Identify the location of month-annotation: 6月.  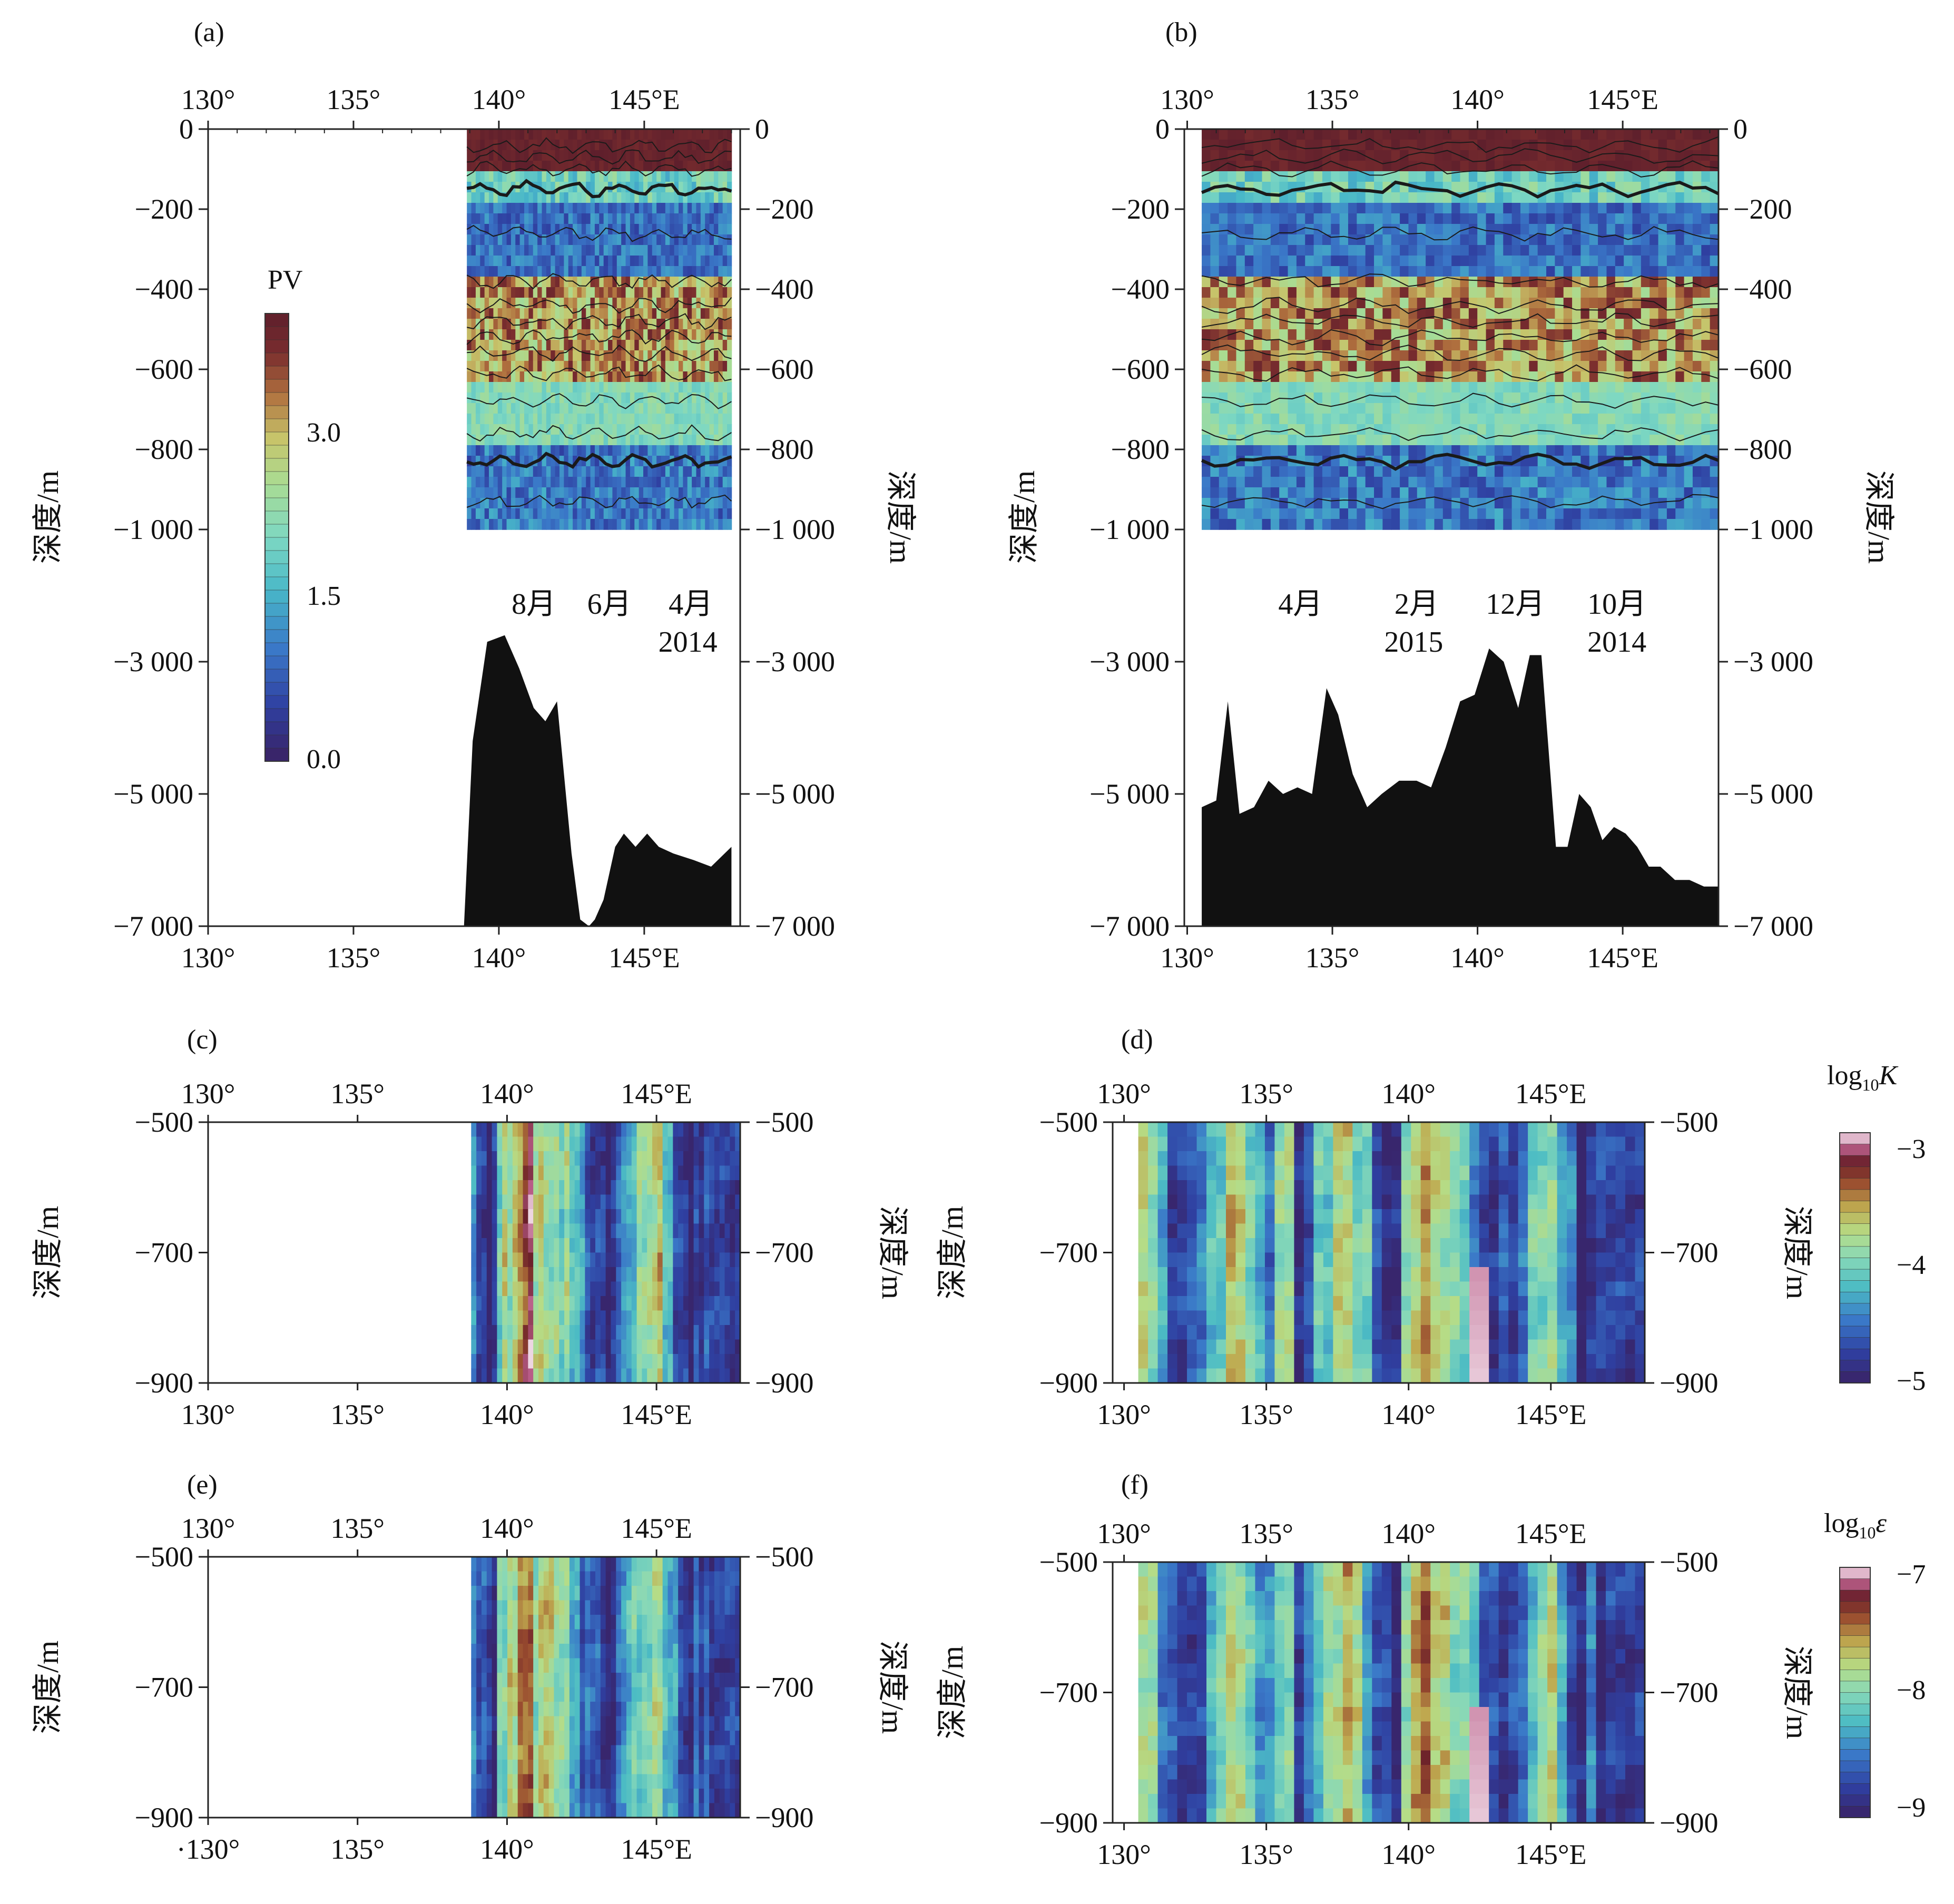
(609, 604).